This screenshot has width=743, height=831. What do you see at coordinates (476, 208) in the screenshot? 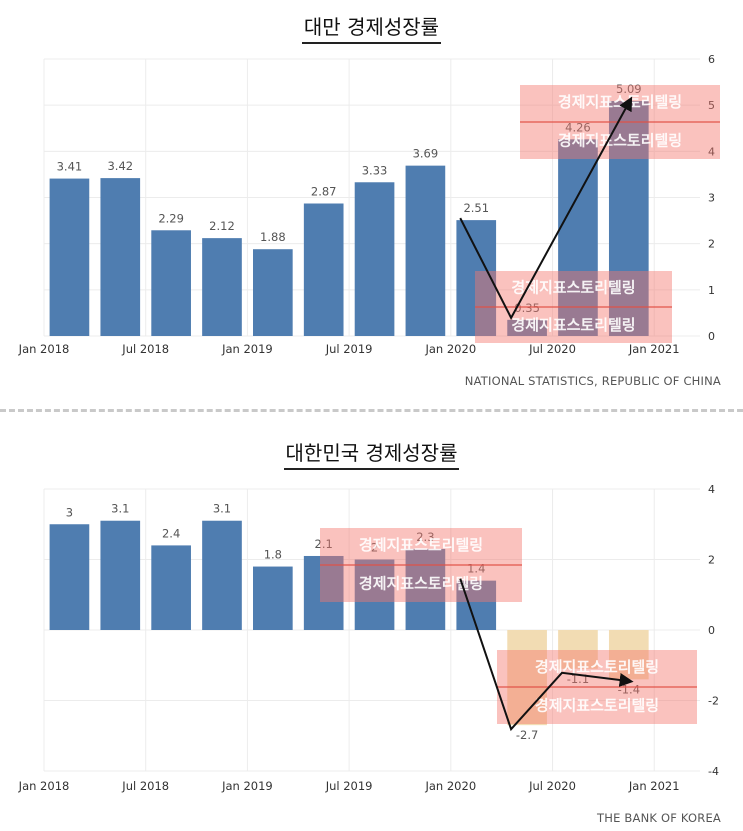
I see `data-label: 2.51` at bounding box center [476, 208].